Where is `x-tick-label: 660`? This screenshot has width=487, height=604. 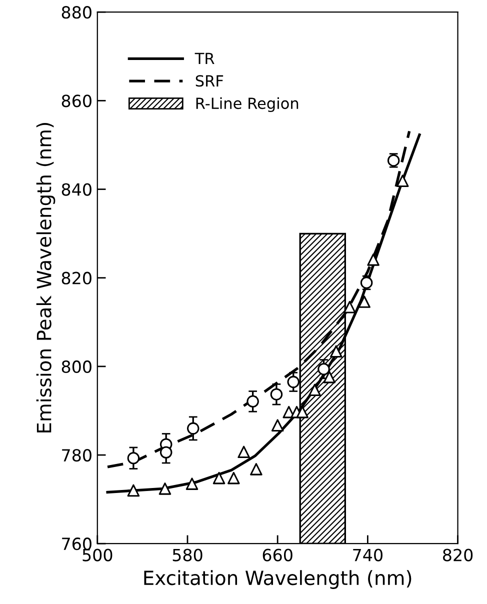
x-tick-label: 660 is located at coordinates (277, 555).